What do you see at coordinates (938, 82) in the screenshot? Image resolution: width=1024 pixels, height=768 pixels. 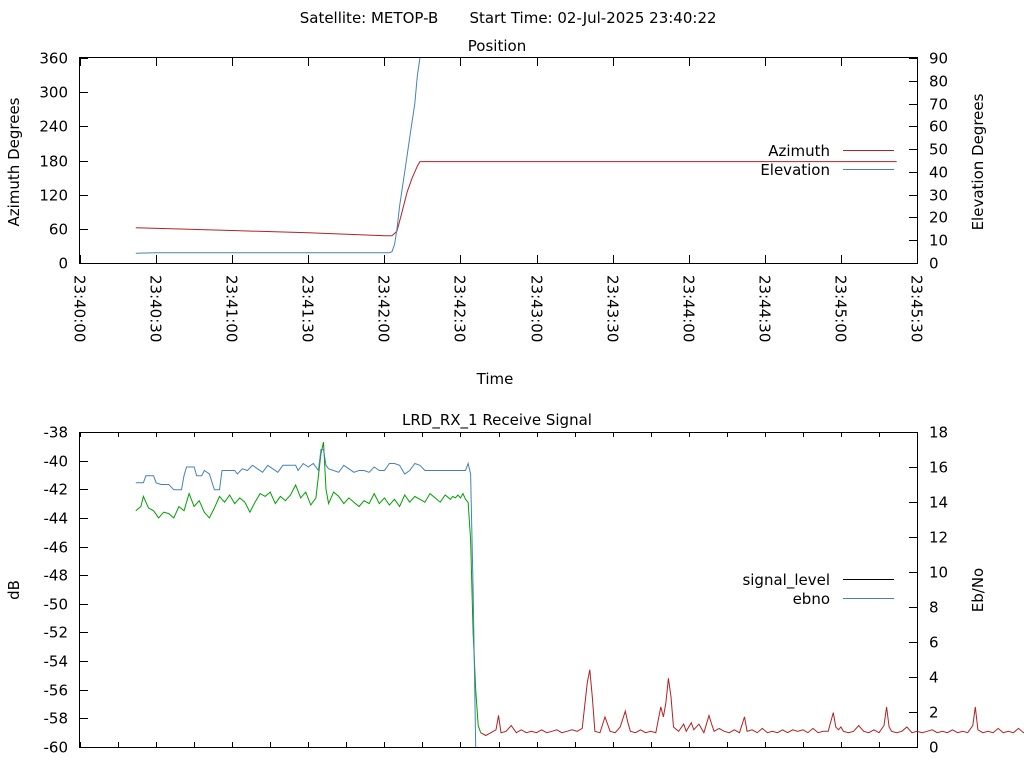 I see `elevation-tick-label: 80` at bounding box center [938, 82].